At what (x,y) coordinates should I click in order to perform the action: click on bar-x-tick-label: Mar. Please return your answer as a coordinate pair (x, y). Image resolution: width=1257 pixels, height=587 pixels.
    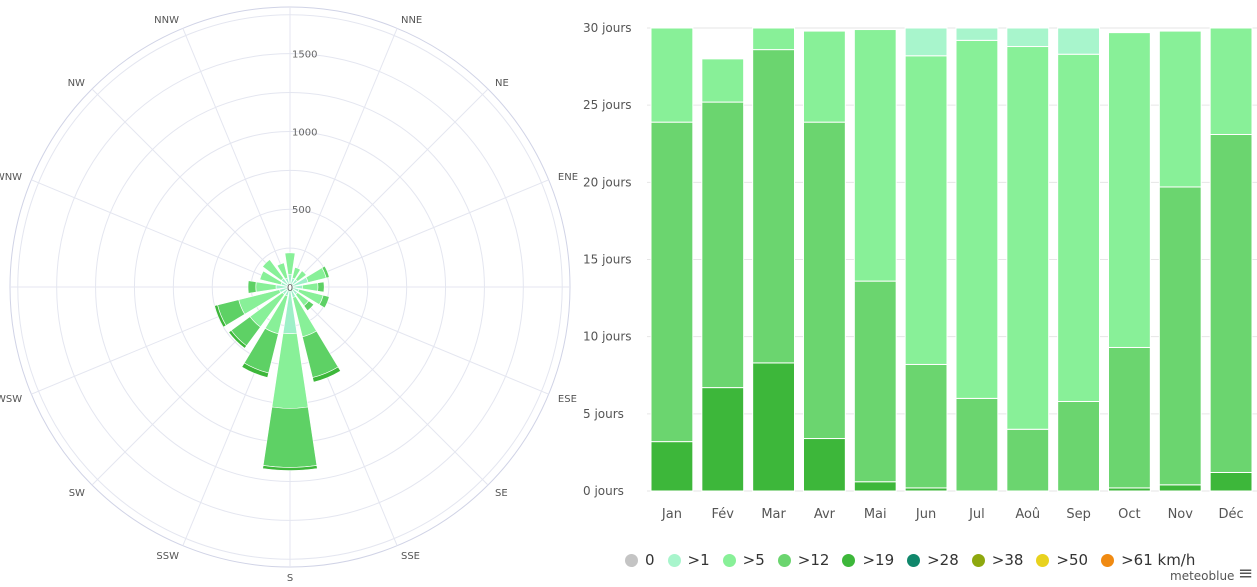
    Looking at the image, I should click on (773, 514).